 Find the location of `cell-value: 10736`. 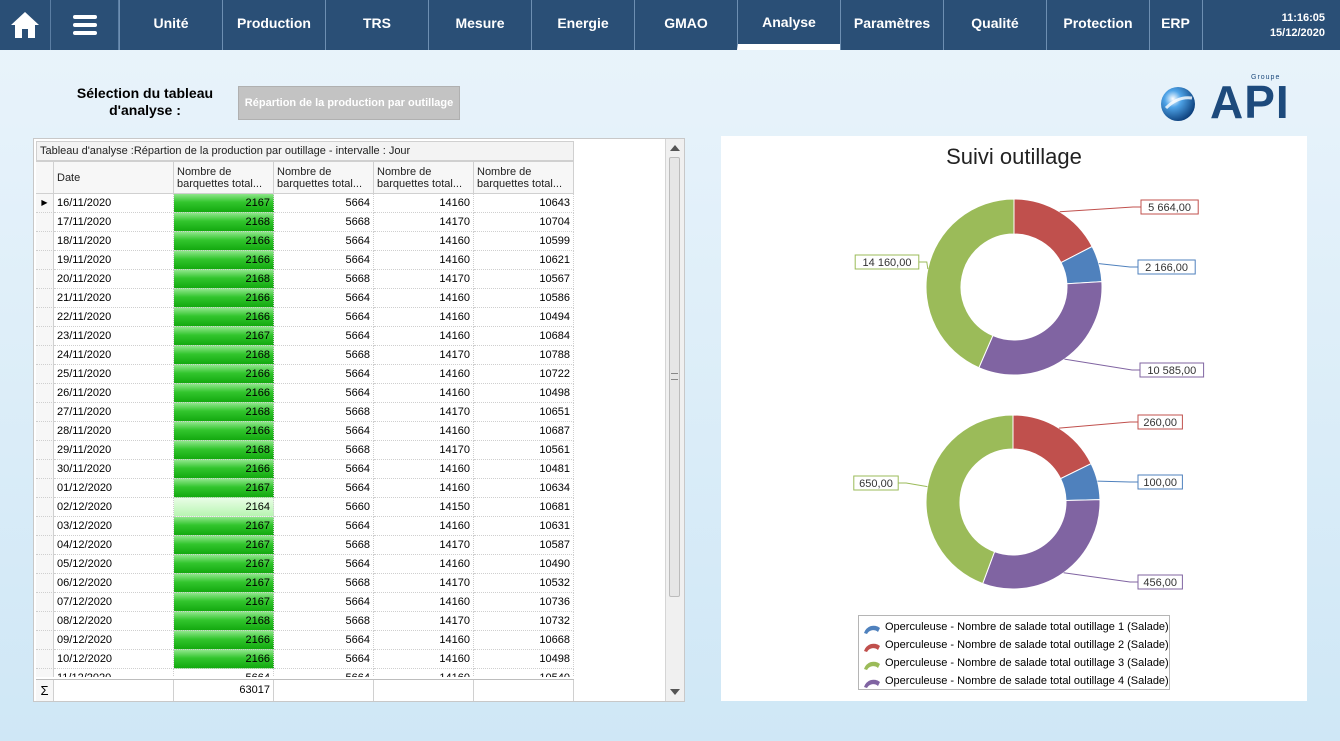

cell-value: 10736 is located at coordinates (524, 602).